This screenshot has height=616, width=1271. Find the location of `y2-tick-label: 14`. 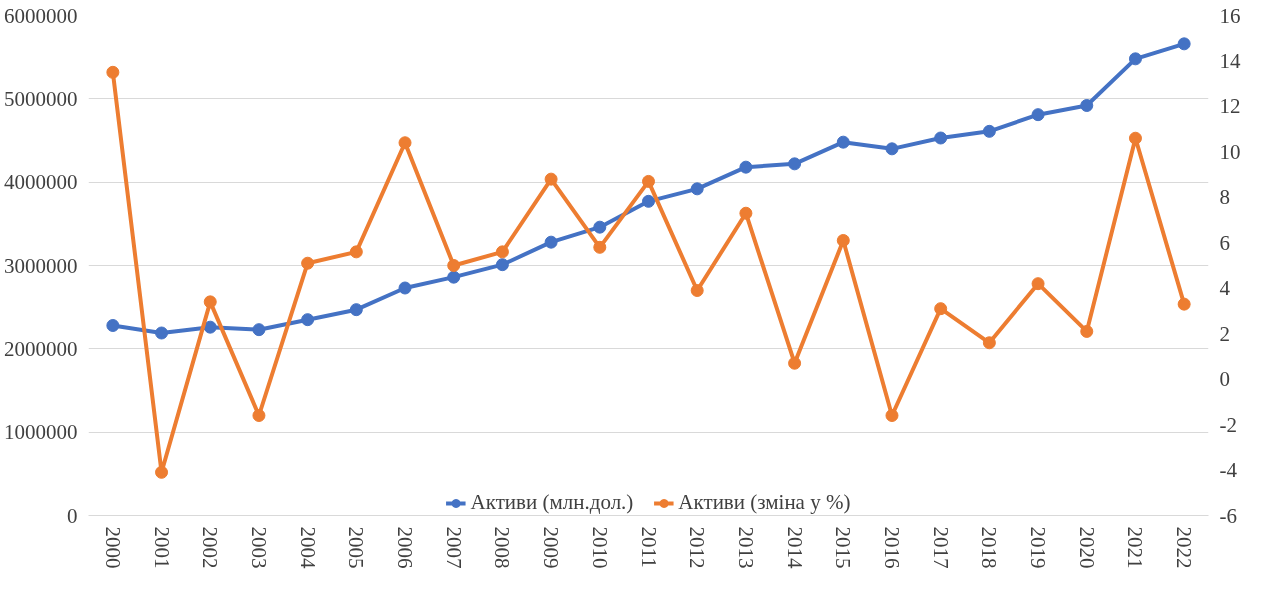

y2-tick-label: 14 is located at coordinates (1230, 60).